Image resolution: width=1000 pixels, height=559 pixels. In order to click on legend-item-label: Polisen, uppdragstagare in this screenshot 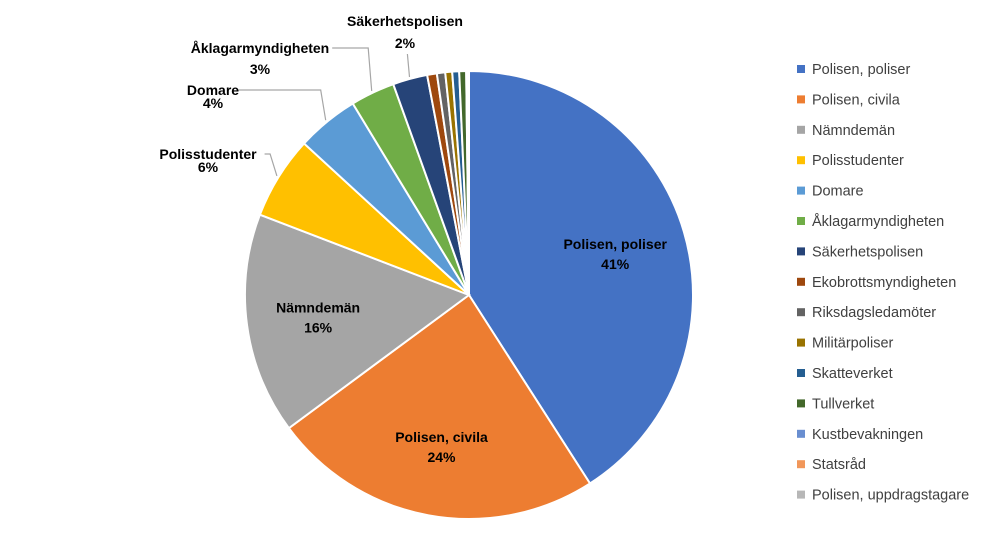, I will do `click(890, 496)`.